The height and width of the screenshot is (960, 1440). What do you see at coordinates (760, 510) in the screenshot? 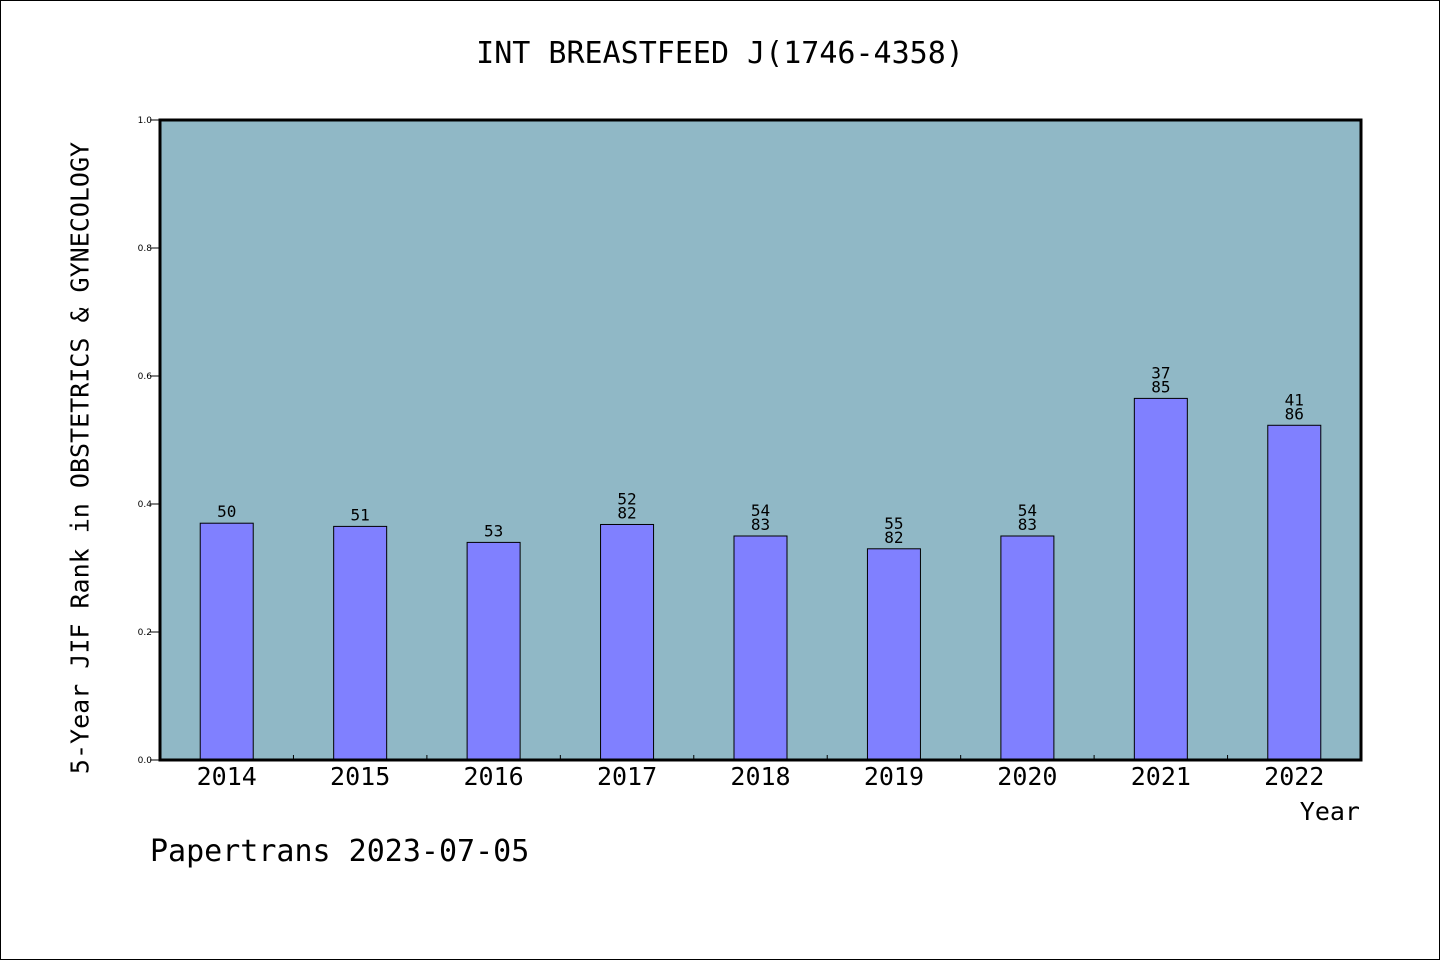
I see `bar-label-2018-1: 54` at bounding box center [760, 510].